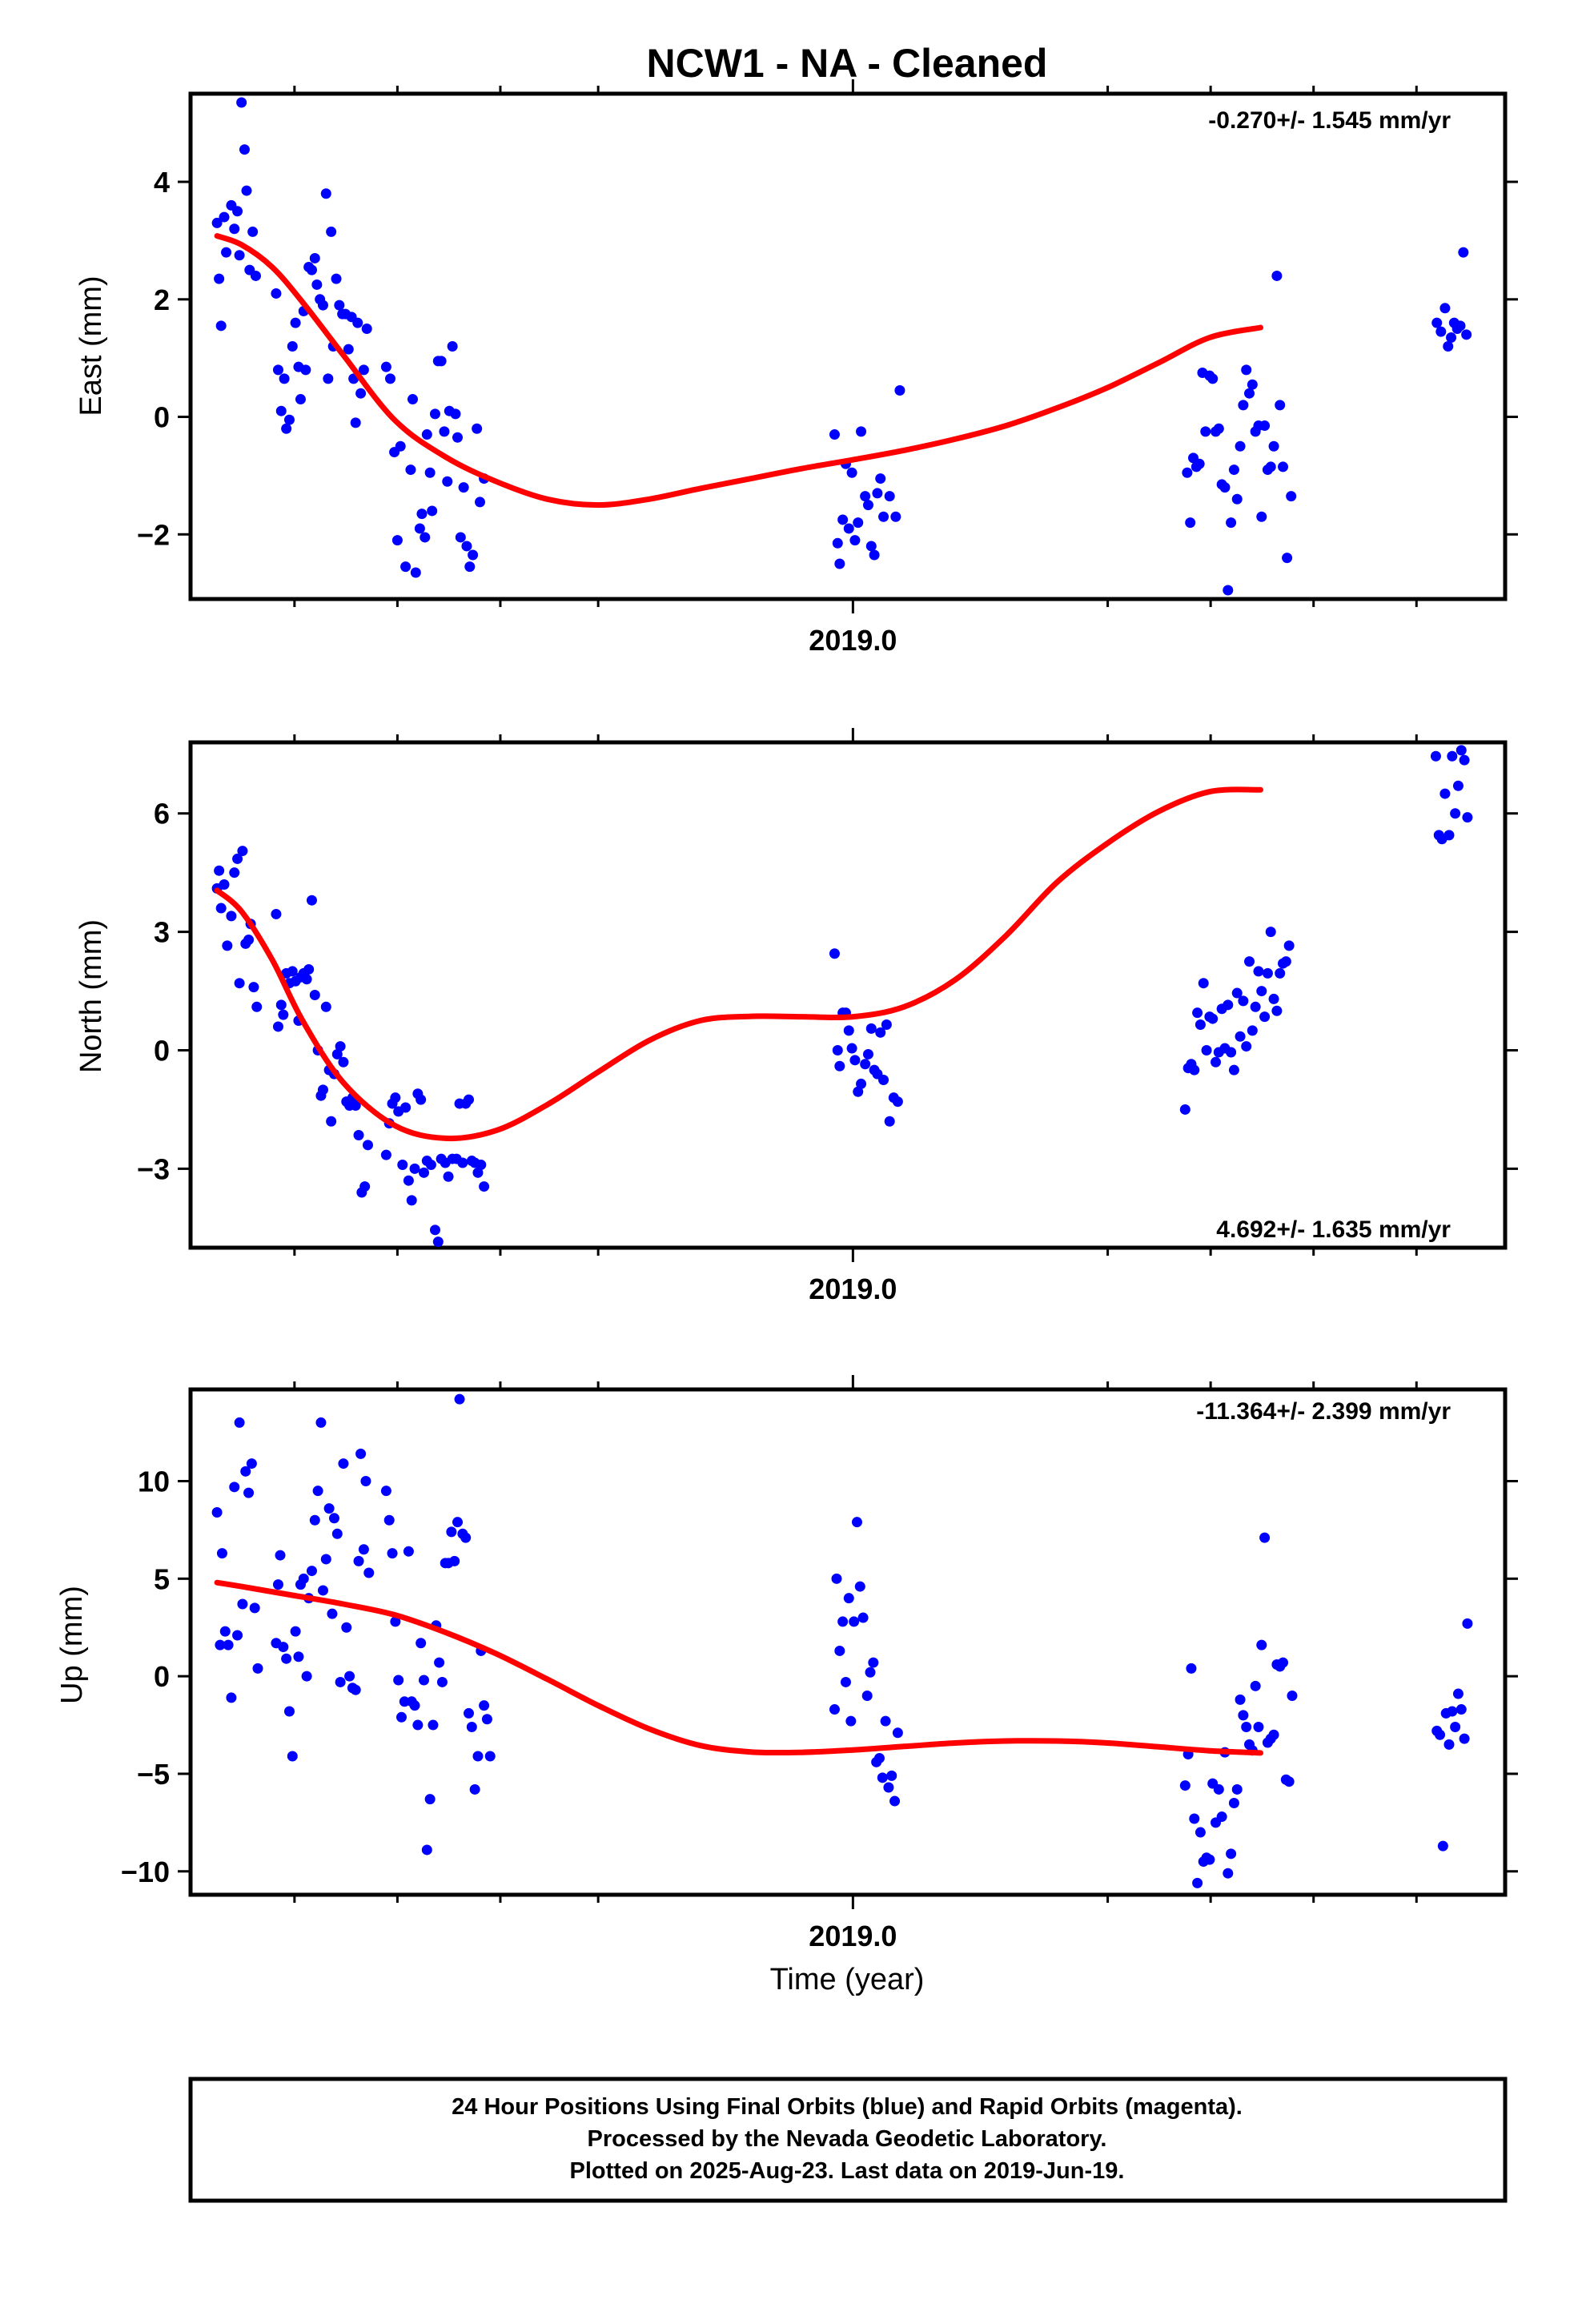  I want to click on north-rate-label: 4.692+/- 1.635 mm/yr, so click(1333, 1229).